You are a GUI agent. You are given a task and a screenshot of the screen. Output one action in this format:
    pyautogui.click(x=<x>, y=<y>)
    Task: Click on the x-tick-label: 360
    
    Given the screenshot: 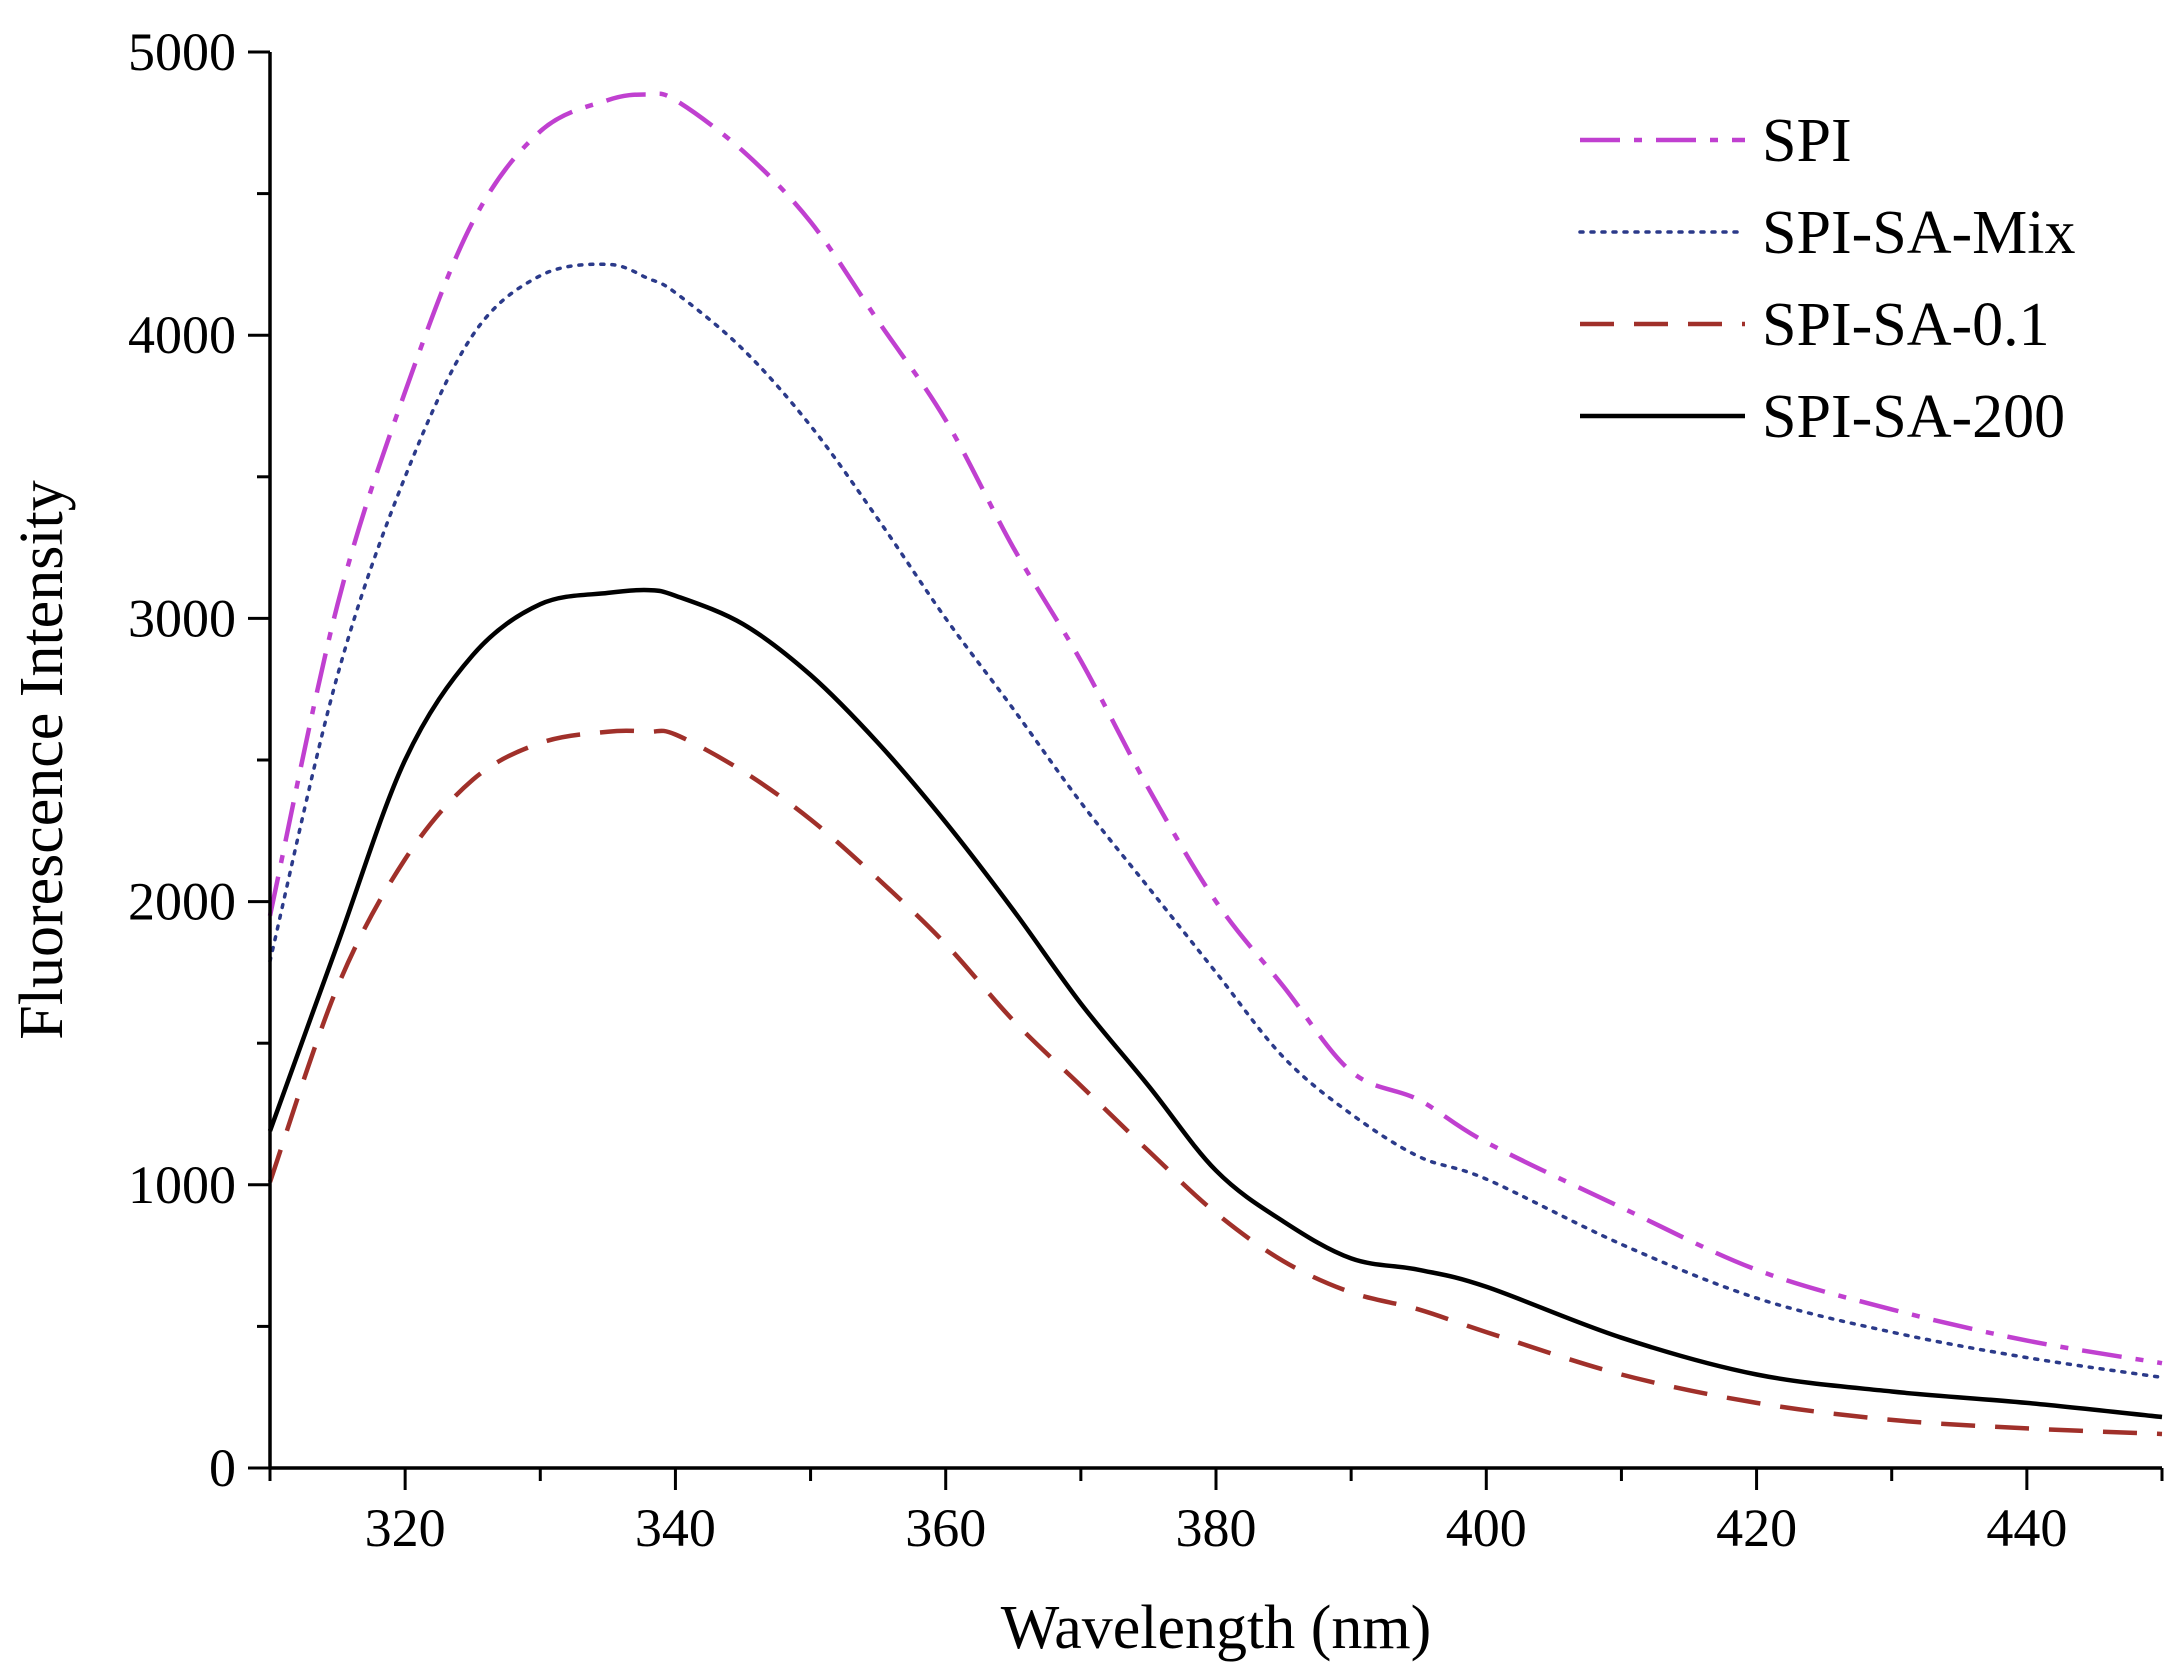 What is the action you would take?
    pyautogui.click(x=945, y=1528)
    